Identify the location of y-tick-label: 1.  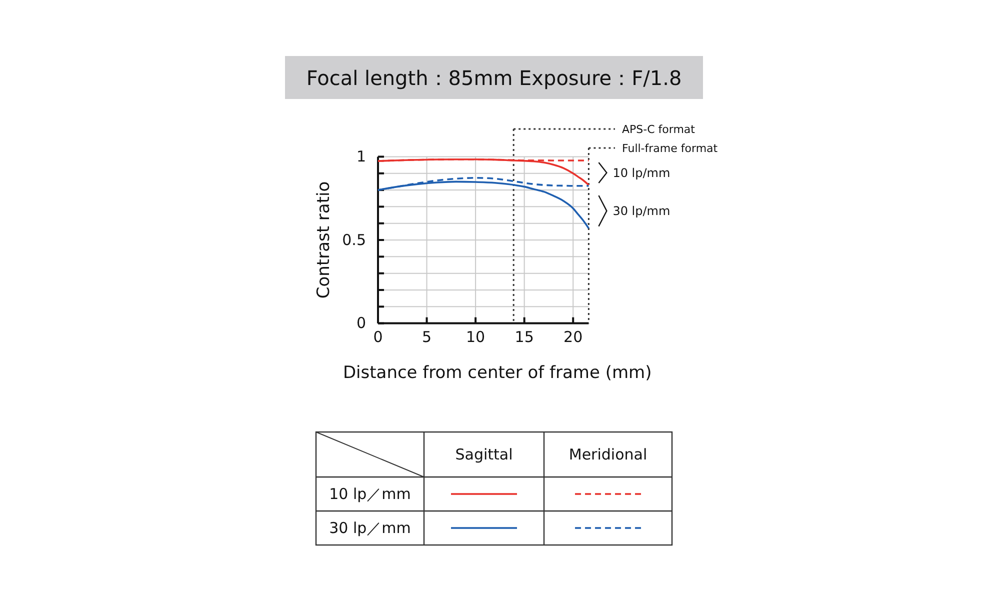
(361, 157).